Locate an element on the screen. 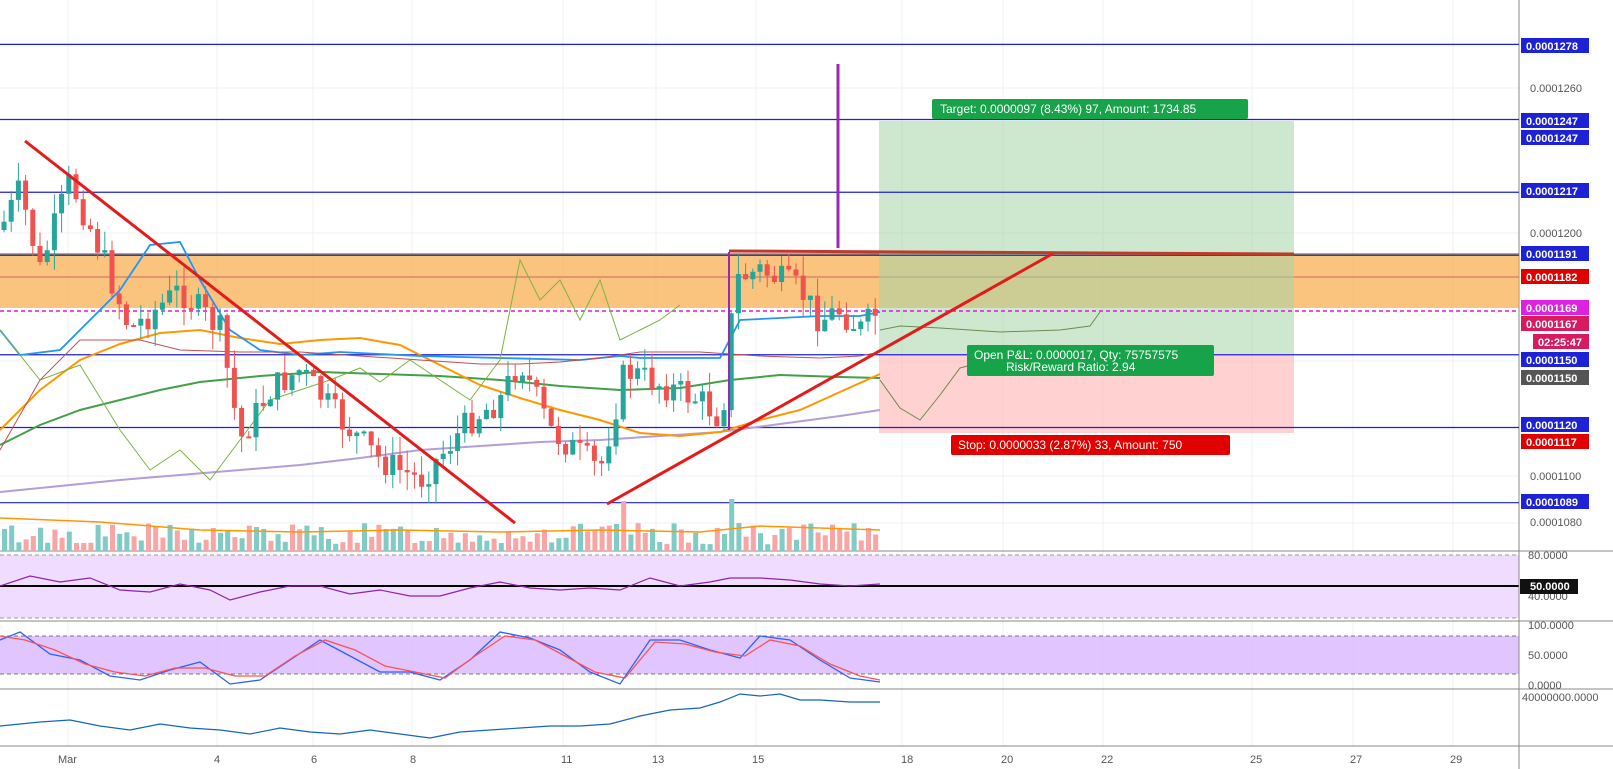  pnl-line1: Open P&L: 0.0000017, Qty: 75757575 is located at coordinates (1076, 355).